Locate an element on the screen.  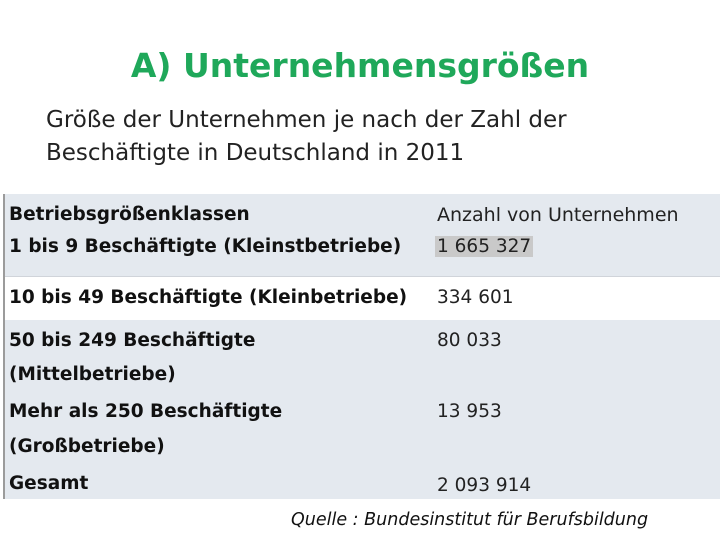
highlighted-value: 1 665 327 is located at coordinates (484, 246).